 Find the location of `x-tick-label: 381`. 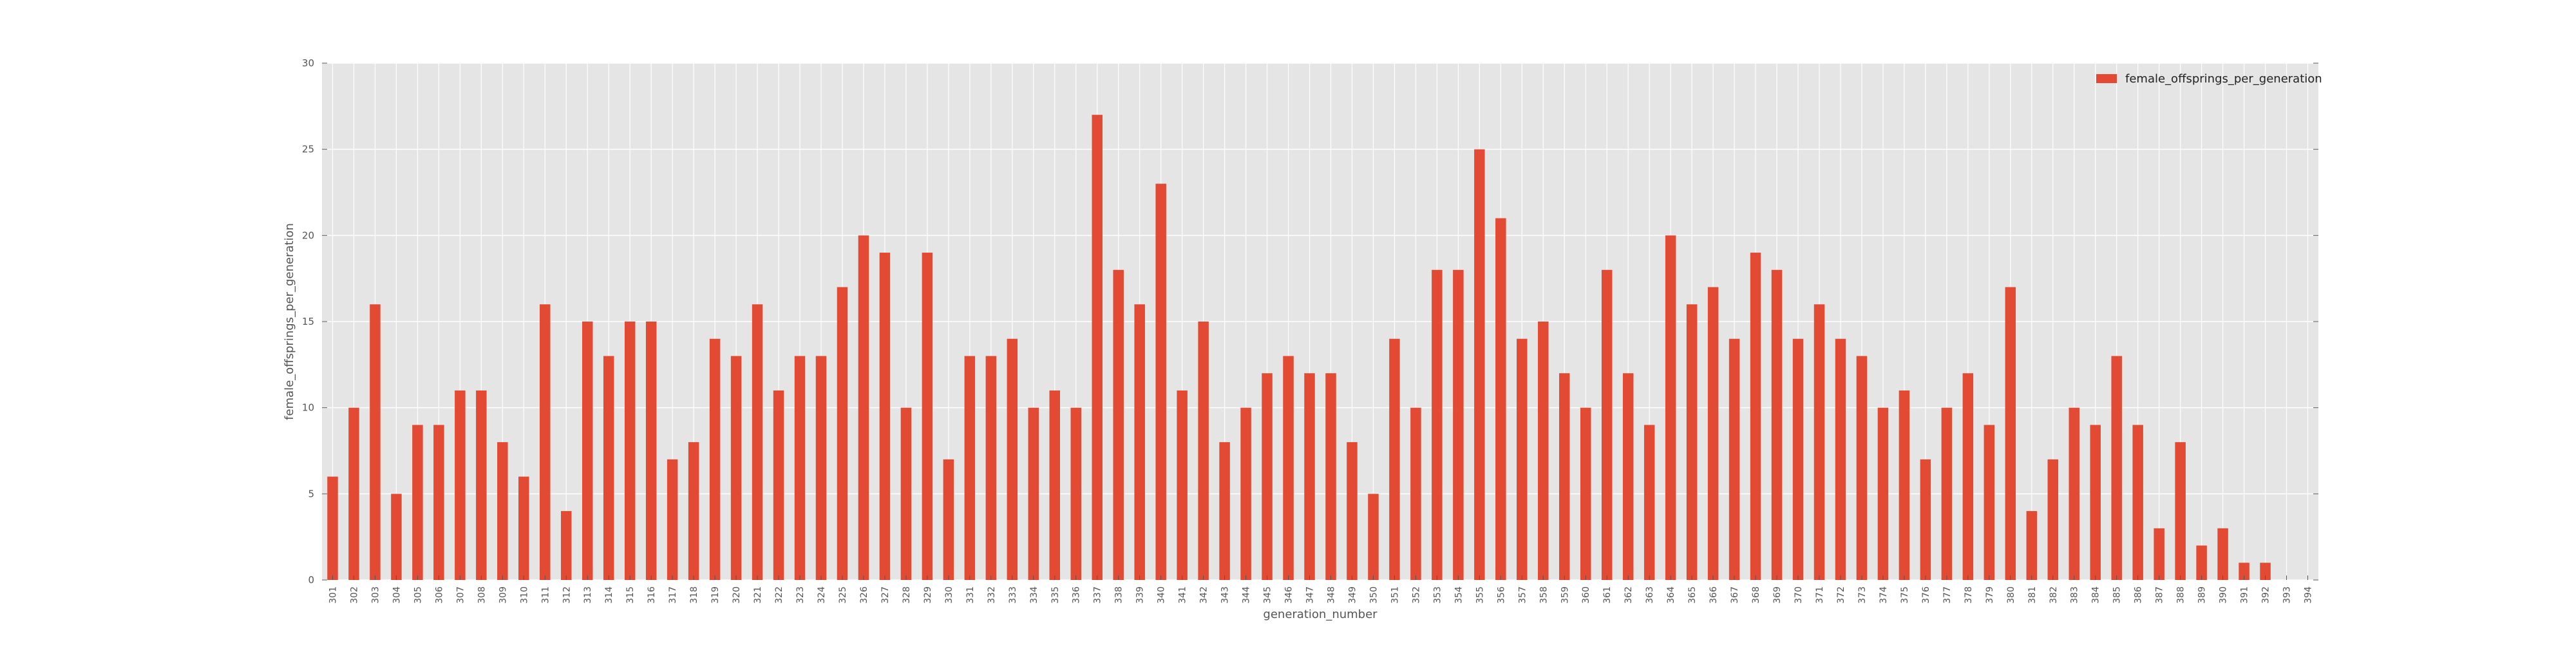

x-tick-label: 381 is located at coordinates (2033, 595).